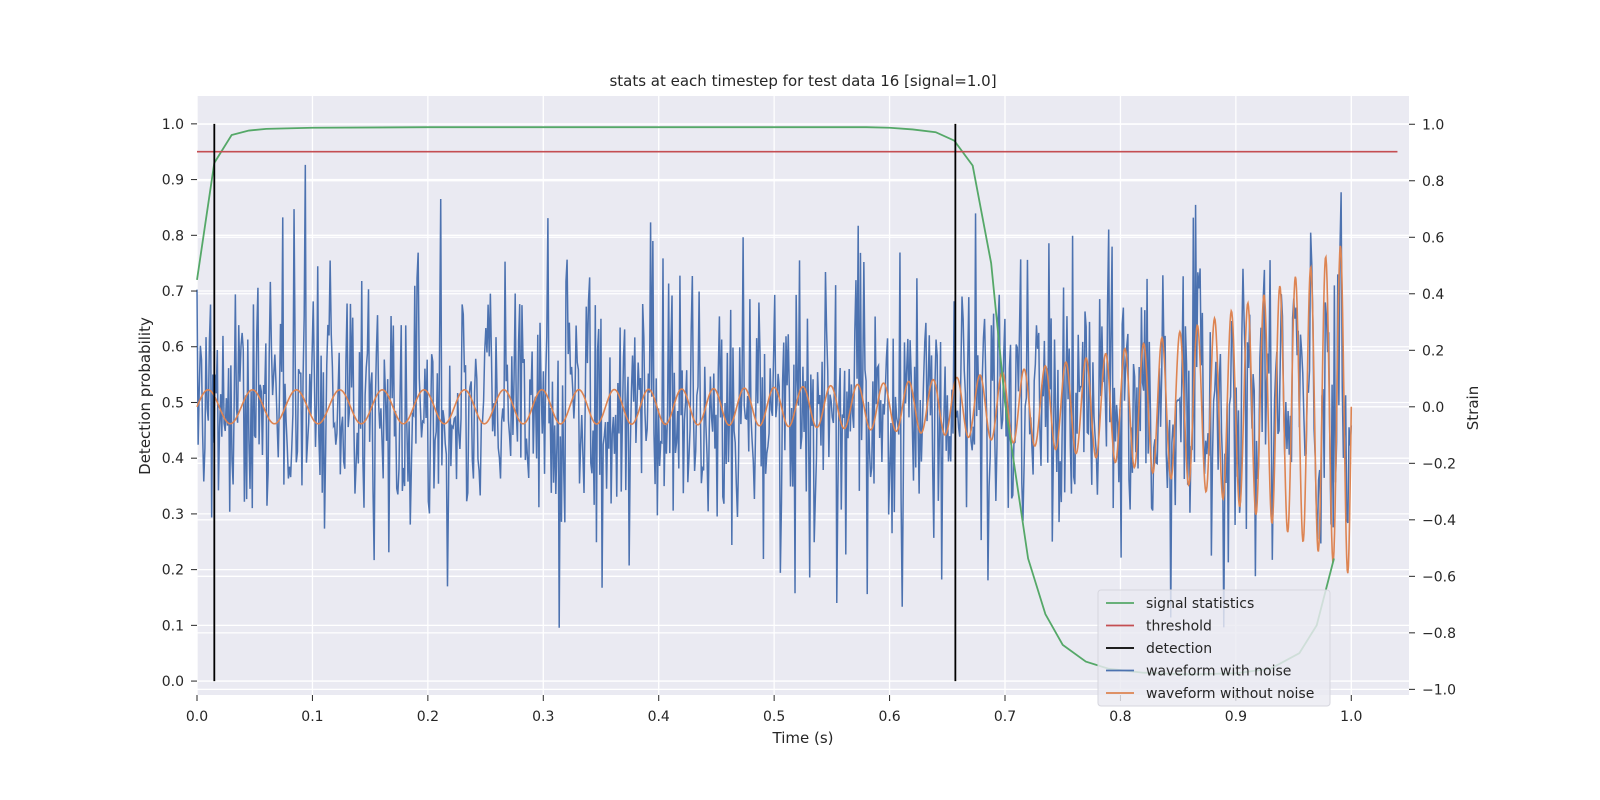 This screenshot has height=800, width=1600. What do you see at coordinates (428, 717) in the screenshot?
I see `x-tick-label: 0.2` at bounding box center [428, 717].